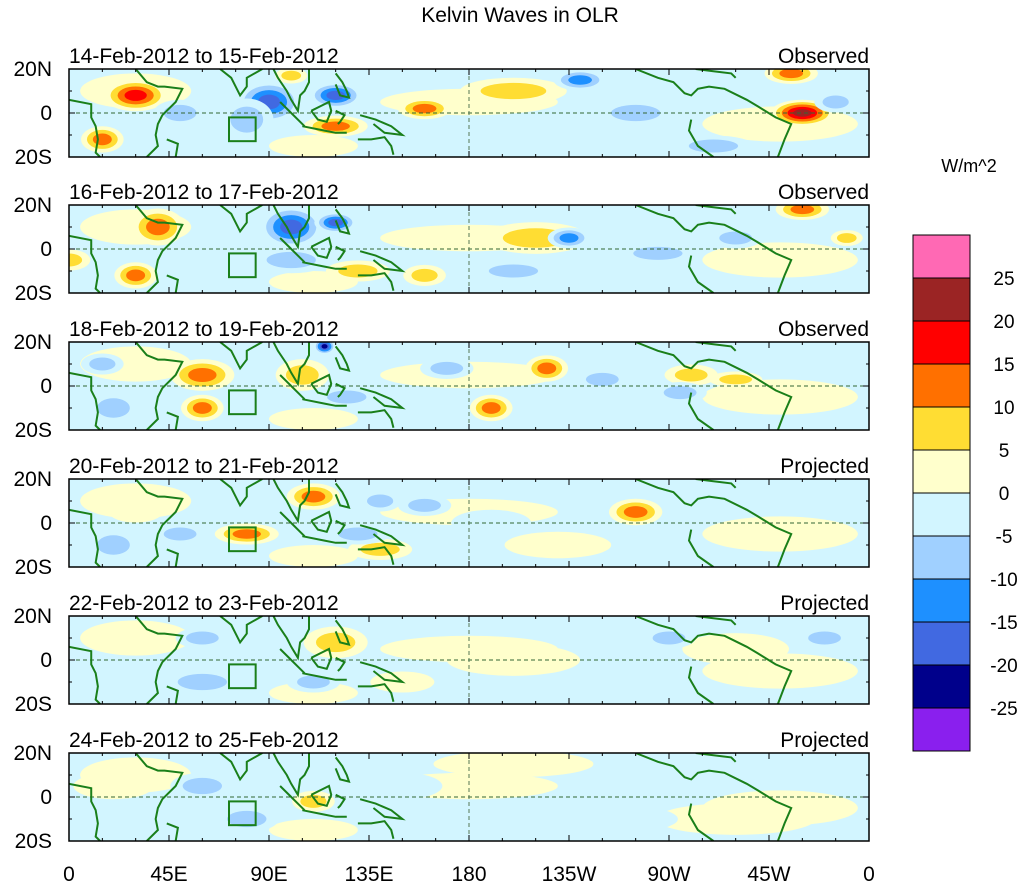  I want to click on colorbar-tick-label: -25, so click(1003, 709).